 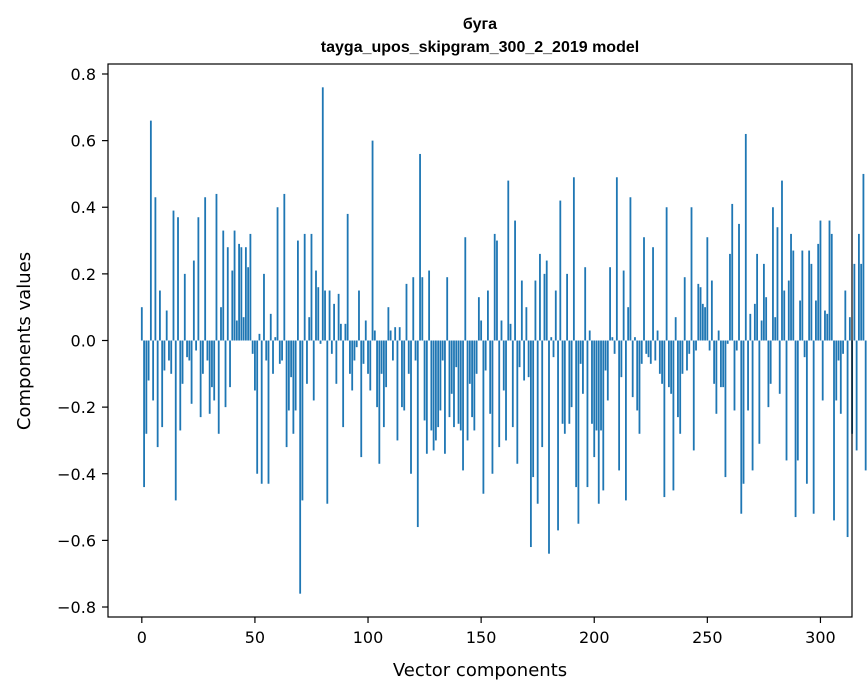 I want to click on y-tick-label: 0.8, so click(x=83, y=74).